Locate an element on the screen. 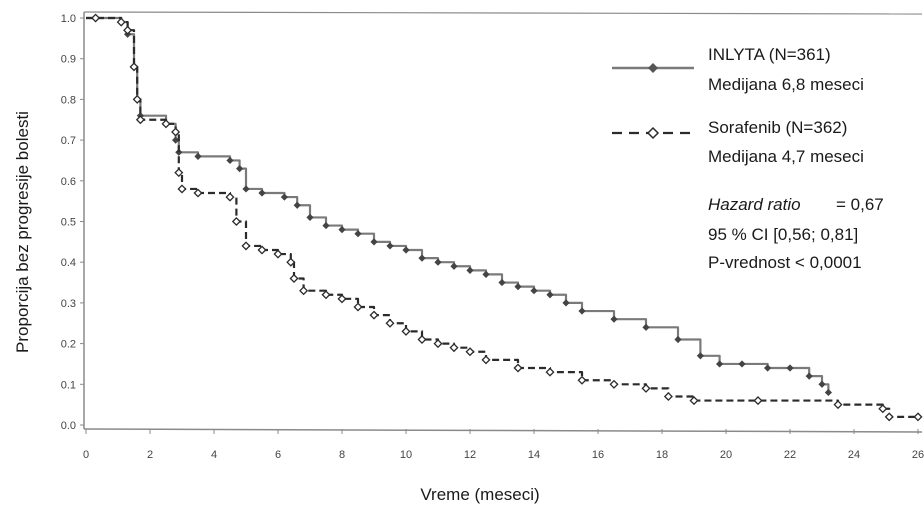 The image size is (924, 508). x-tick-label: 10 is located at coordinates (406, 455).